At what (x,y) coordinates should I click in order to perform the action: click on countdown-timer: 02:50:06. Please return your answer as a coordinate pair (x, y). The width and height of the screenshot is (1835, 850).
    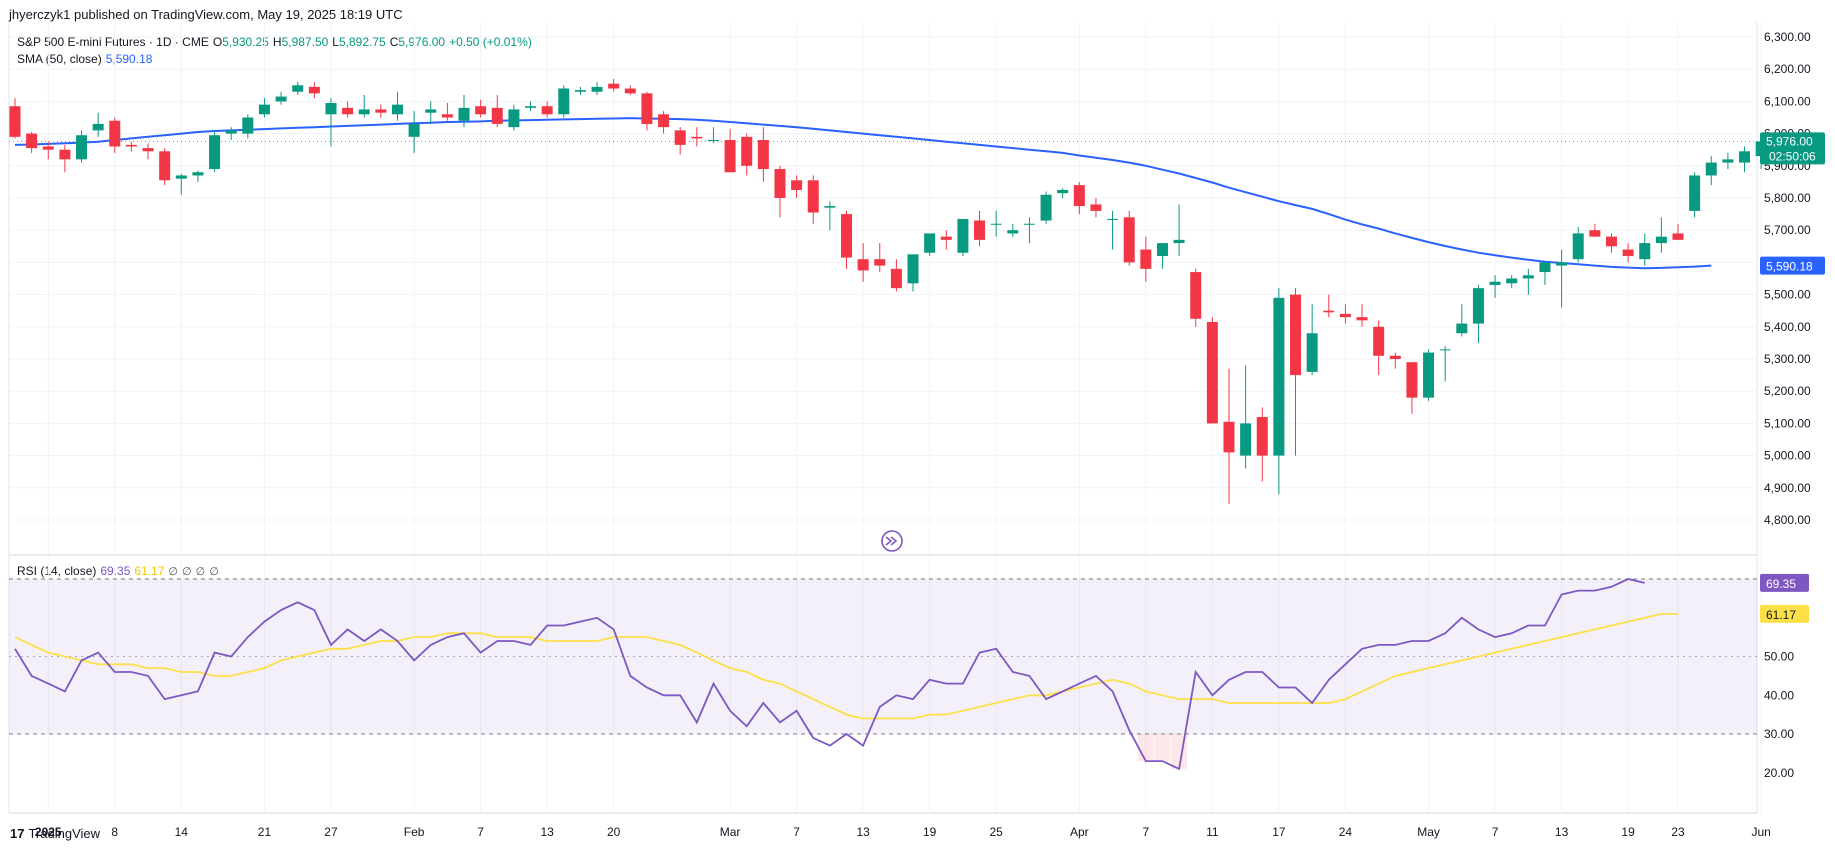
    Looking at the image, I should click on (1792, 156).